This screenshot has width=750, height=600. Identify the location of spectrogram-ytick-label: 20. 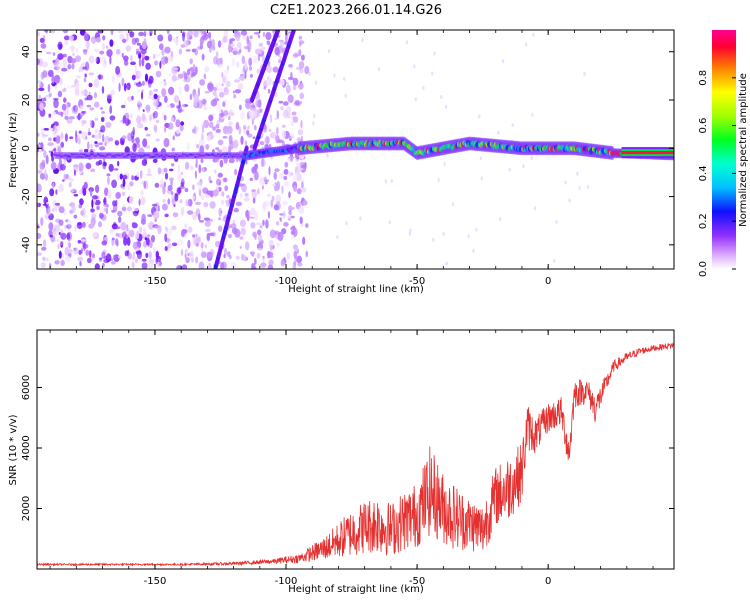
(26, 100).